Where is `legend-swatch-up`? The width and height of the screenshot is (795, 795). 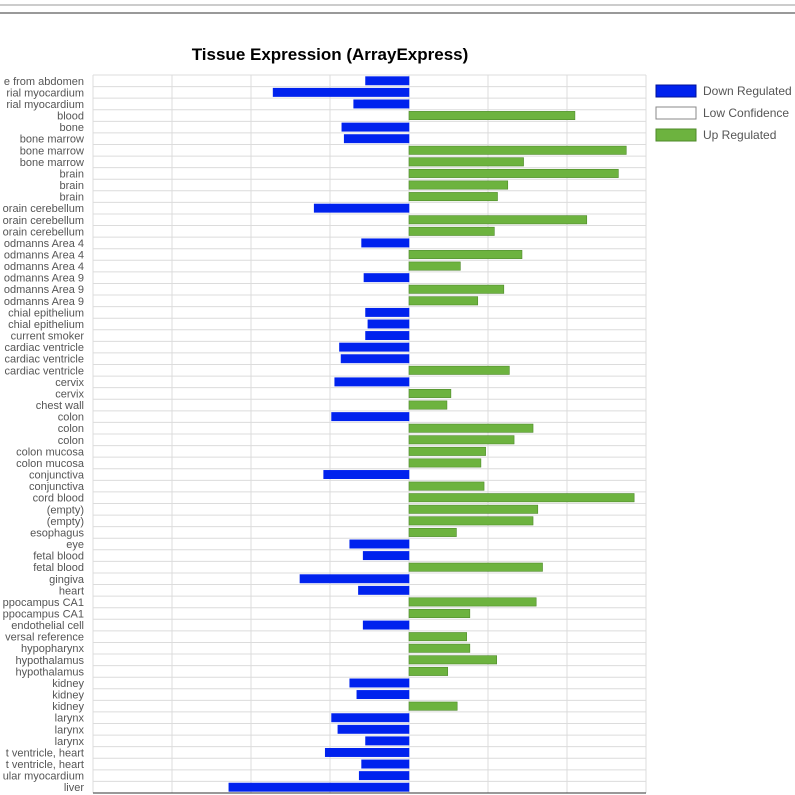 legend-swatch-up is located at coordinates (676, 135).